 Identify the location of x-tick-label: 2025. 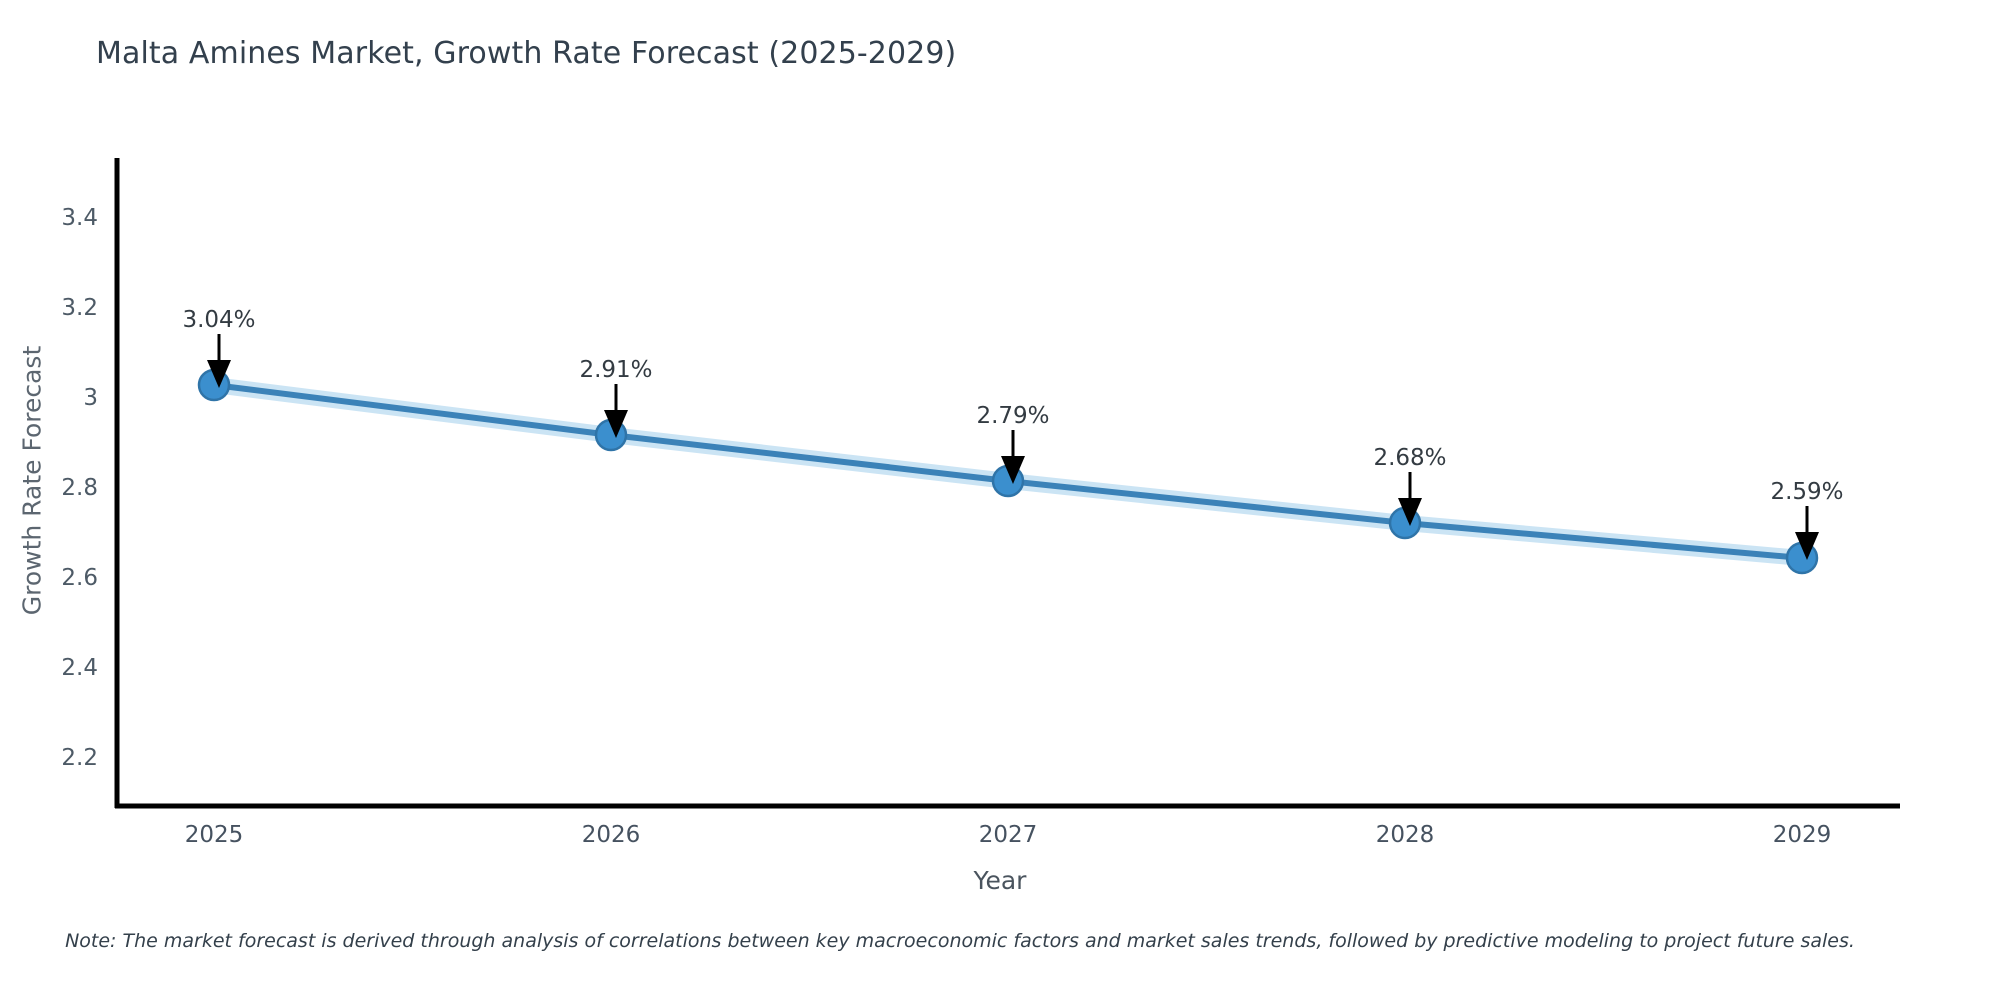
(214, 835).